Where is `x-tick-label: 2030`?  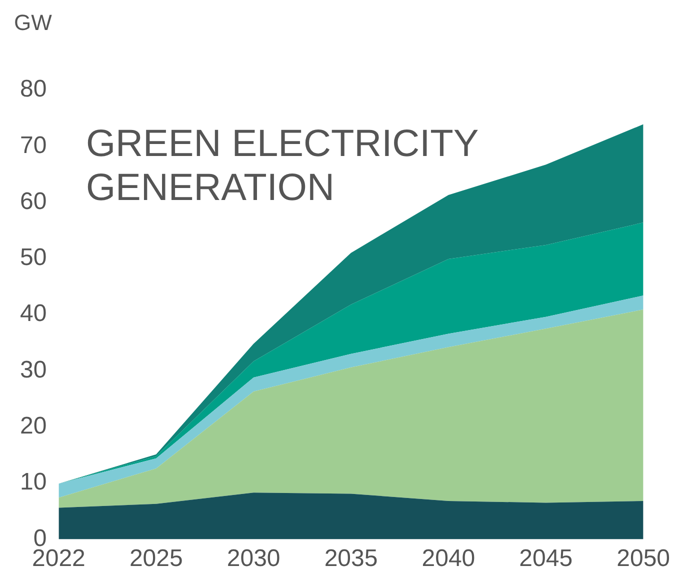
x-tick-label: 2030 is located at coordinates (253, 558).